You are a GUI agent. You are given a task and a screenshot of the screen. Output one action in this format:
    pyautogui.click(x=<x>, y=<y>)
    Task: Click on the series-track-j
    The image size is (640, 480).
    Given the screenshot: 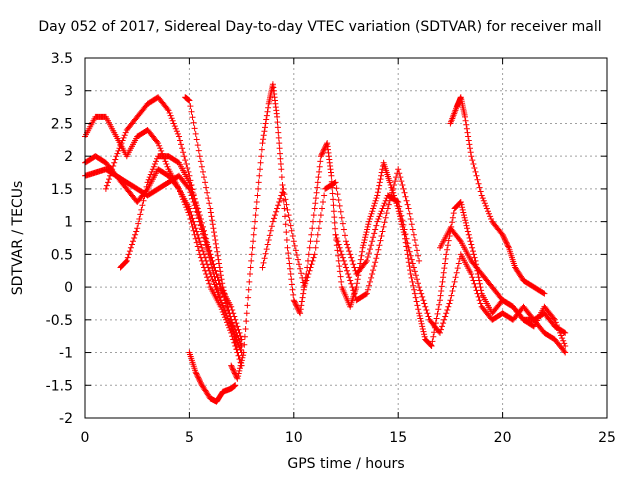 What is the action you would take?
    pyautogui.click(x=497, y=195)
    